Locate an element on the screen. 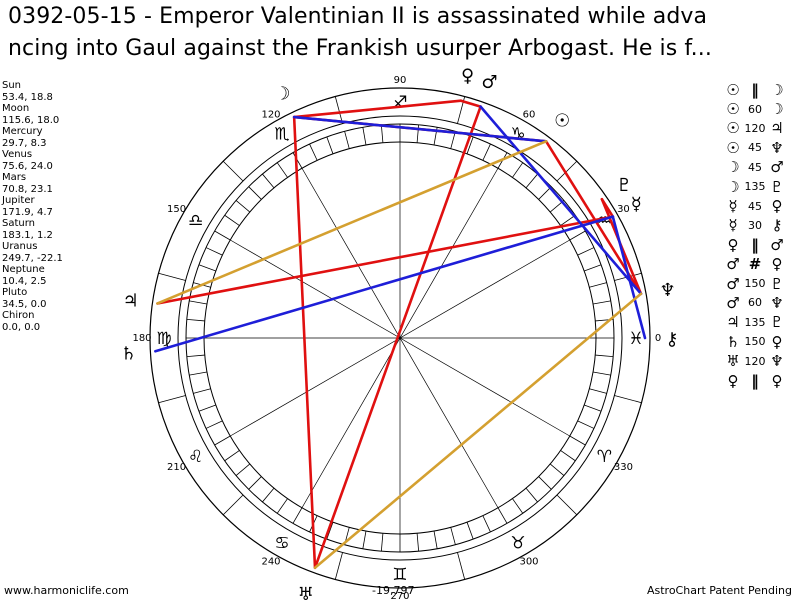 The width and height of the screenshot is (800, 600). planet-pos-jupiter: 171.9, 4.7 is located at coordinates (27, 212).